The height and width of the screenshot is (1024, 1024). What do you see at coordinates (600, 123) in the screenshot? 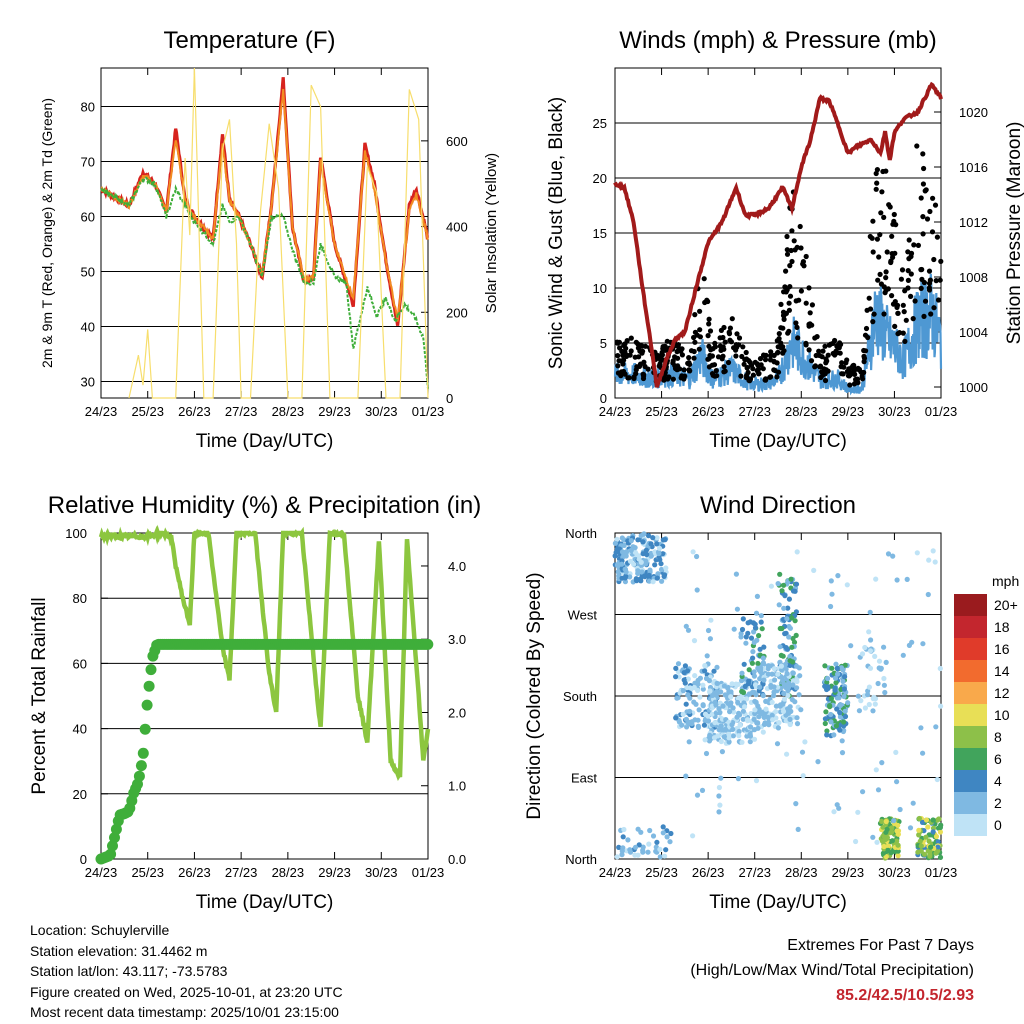
I see `y-tick-label: 25` at bounding box center [600, 123].